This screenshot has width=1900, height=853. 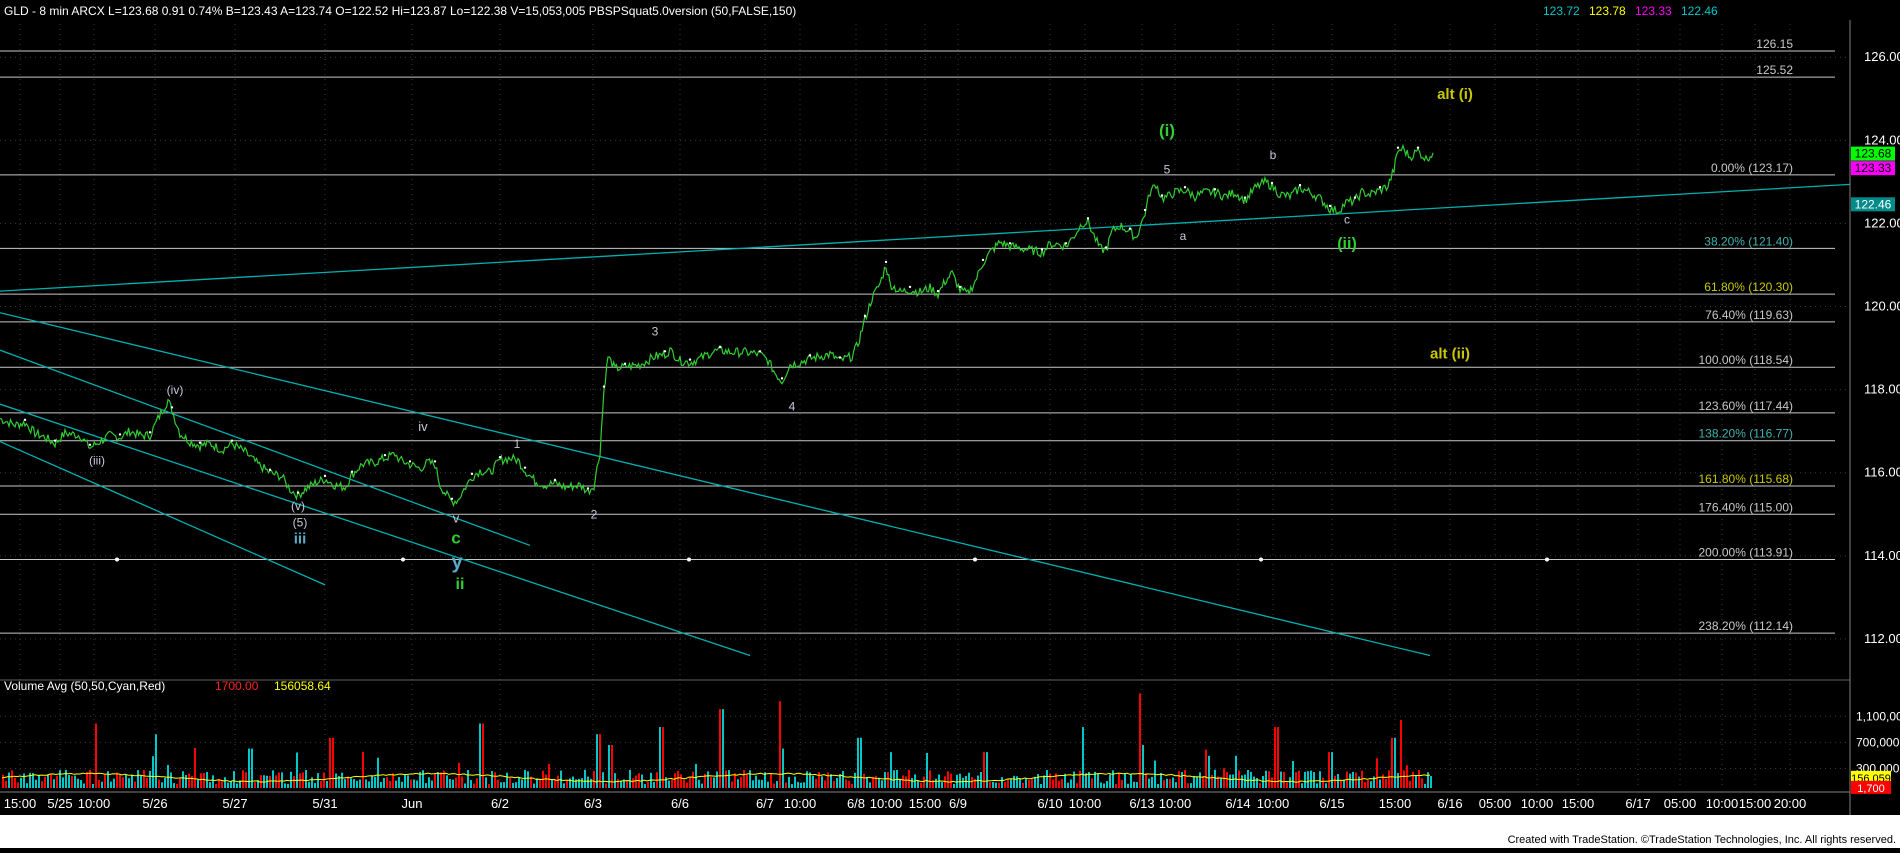 I want to click on wave-label: a, so click(x=1183, y=236).